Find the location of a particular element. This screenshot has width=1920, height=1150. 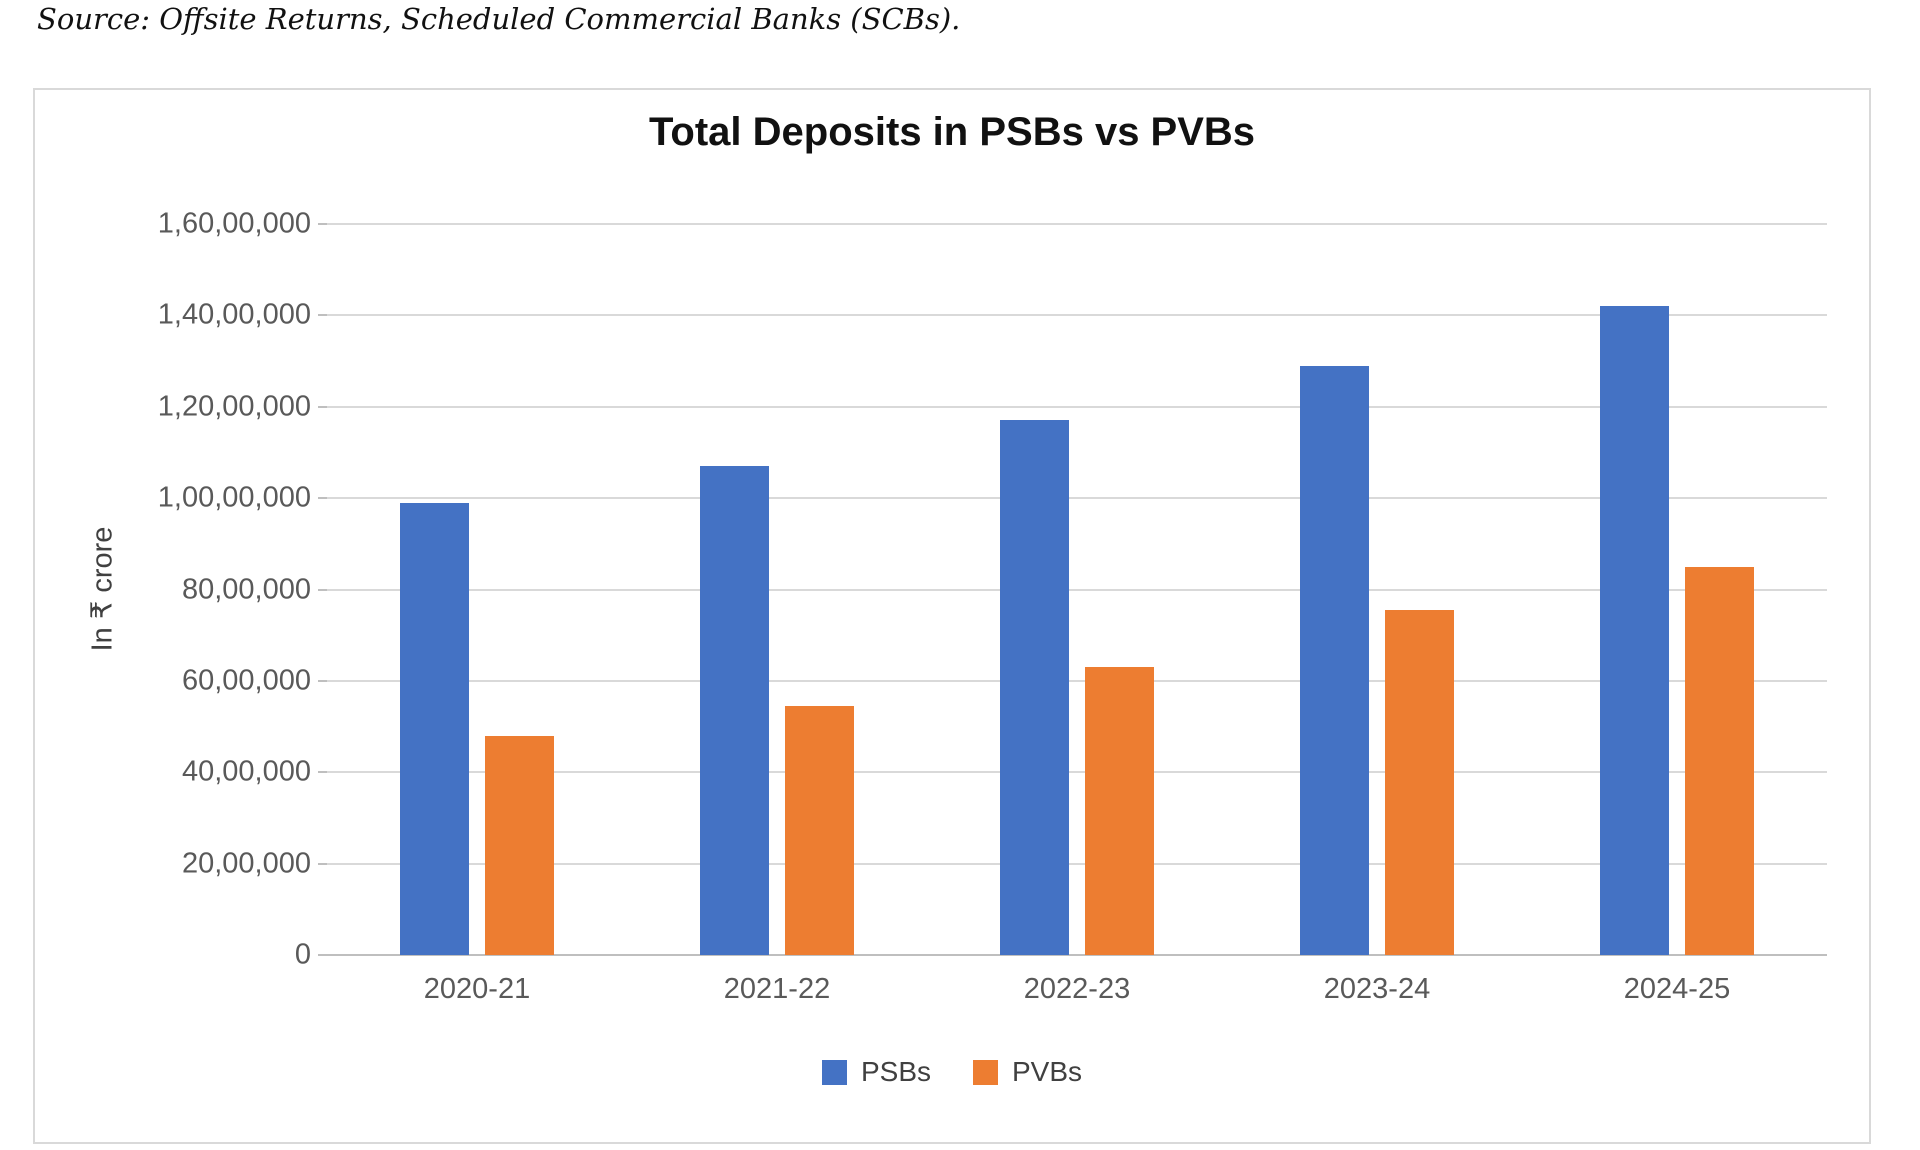

y-tick-label: 1,00,00,000 is located at coordinates (234, 497).